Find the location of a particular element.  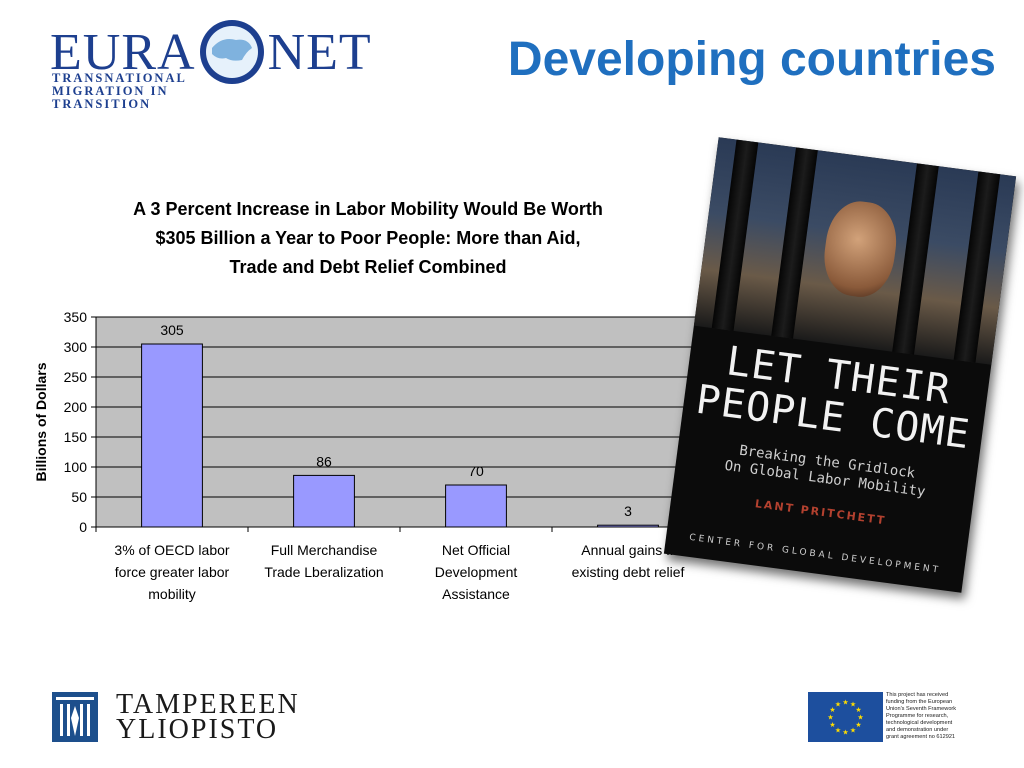

university-name-line: TAMPEREEN is located at coordinates (208, 704).